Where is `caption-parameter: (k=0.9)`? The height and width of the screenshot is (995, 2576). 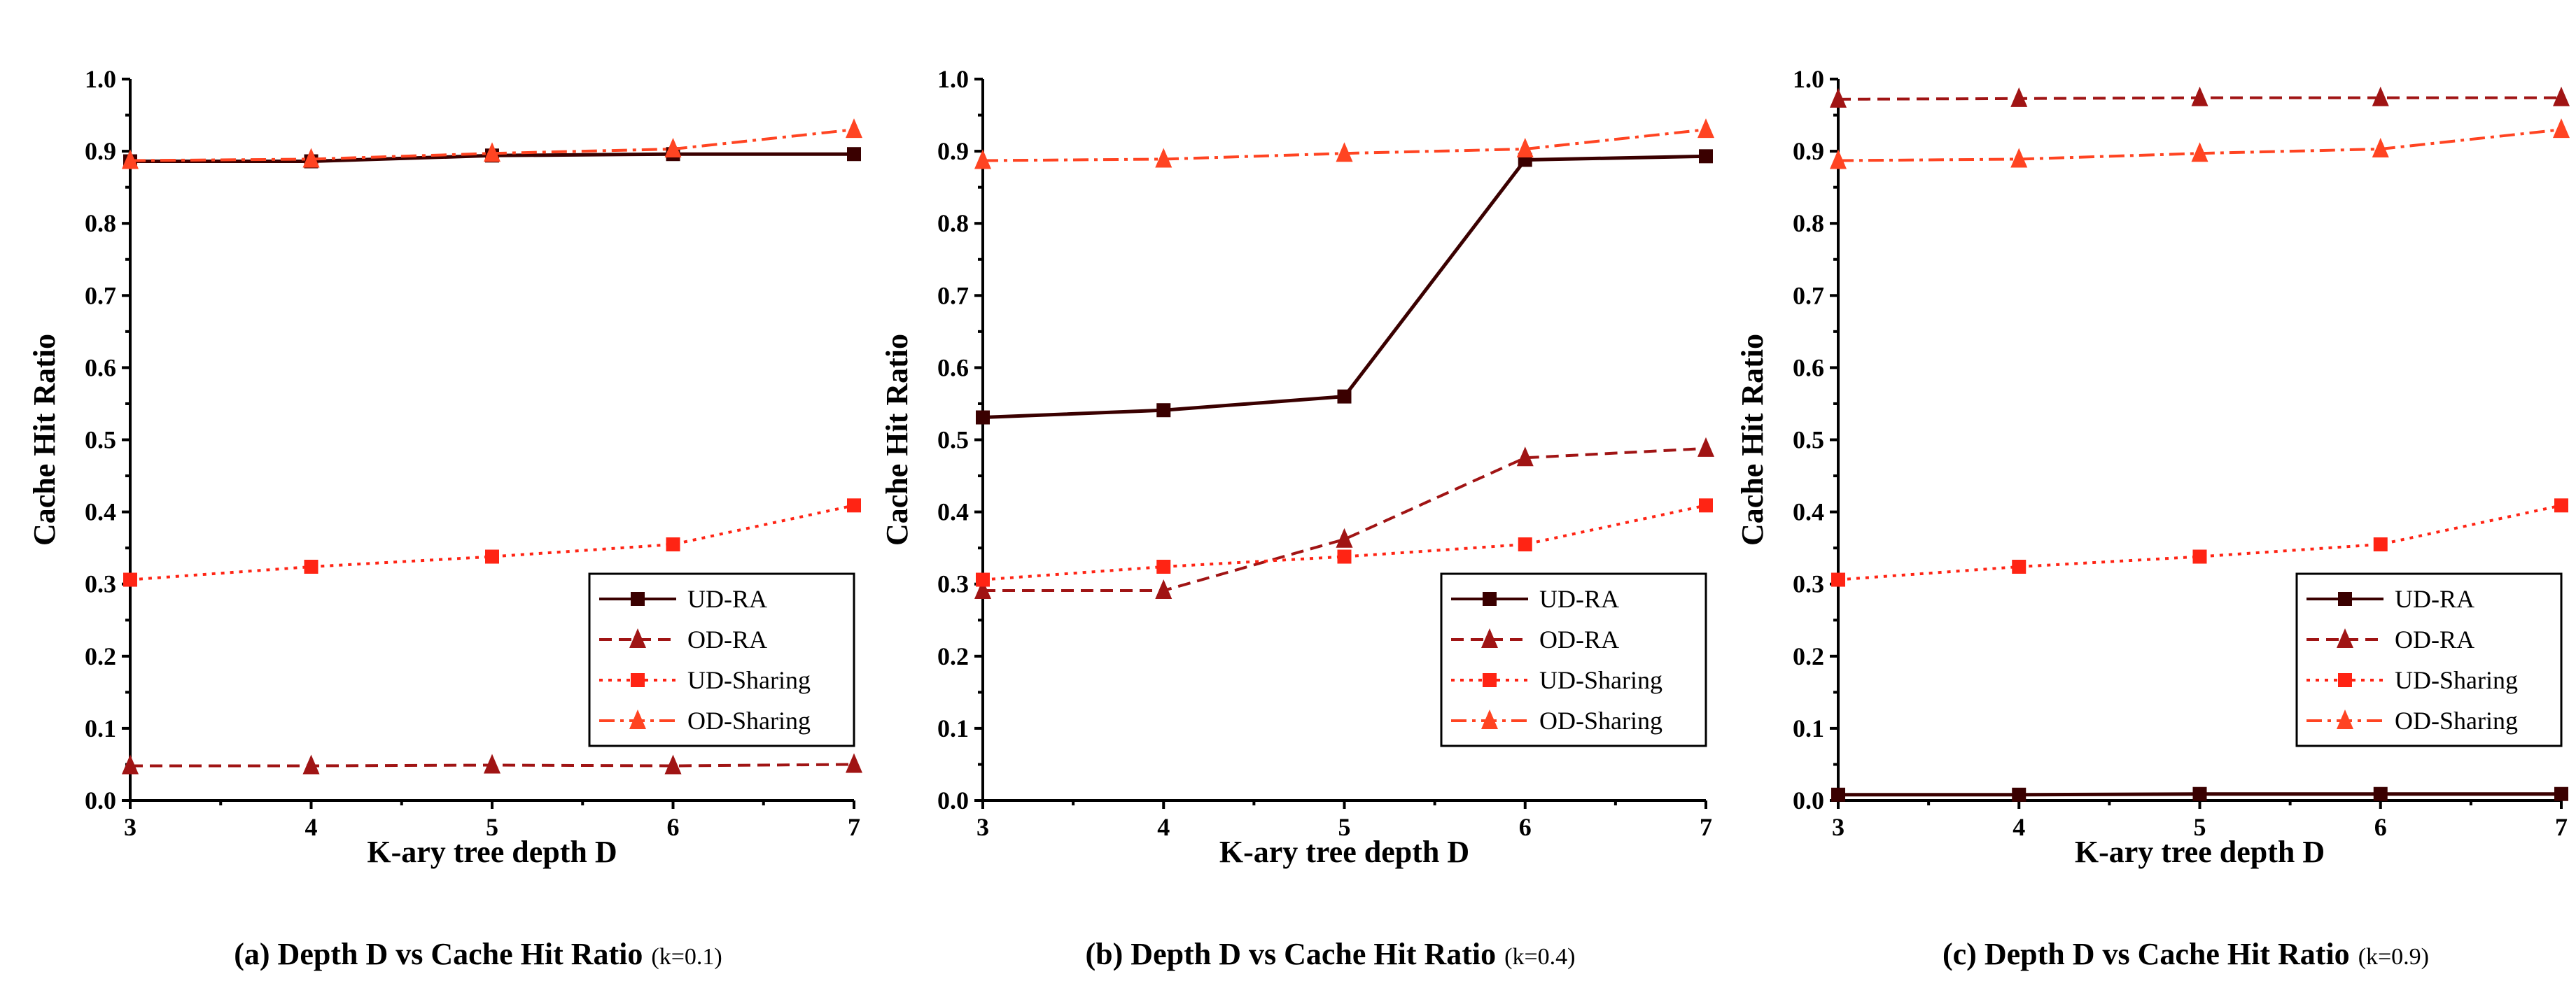
caption-parameter: (k=0.9) is located at coordinates (2393, 957).